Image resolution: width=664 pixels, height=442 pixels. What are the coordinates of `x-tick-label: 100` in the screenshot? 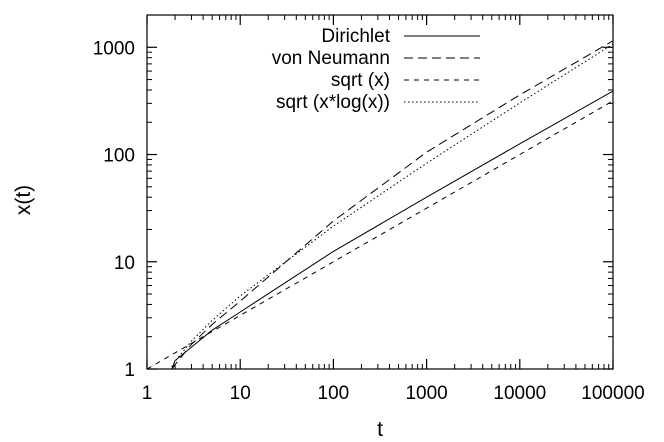 It's located at (334, 393).